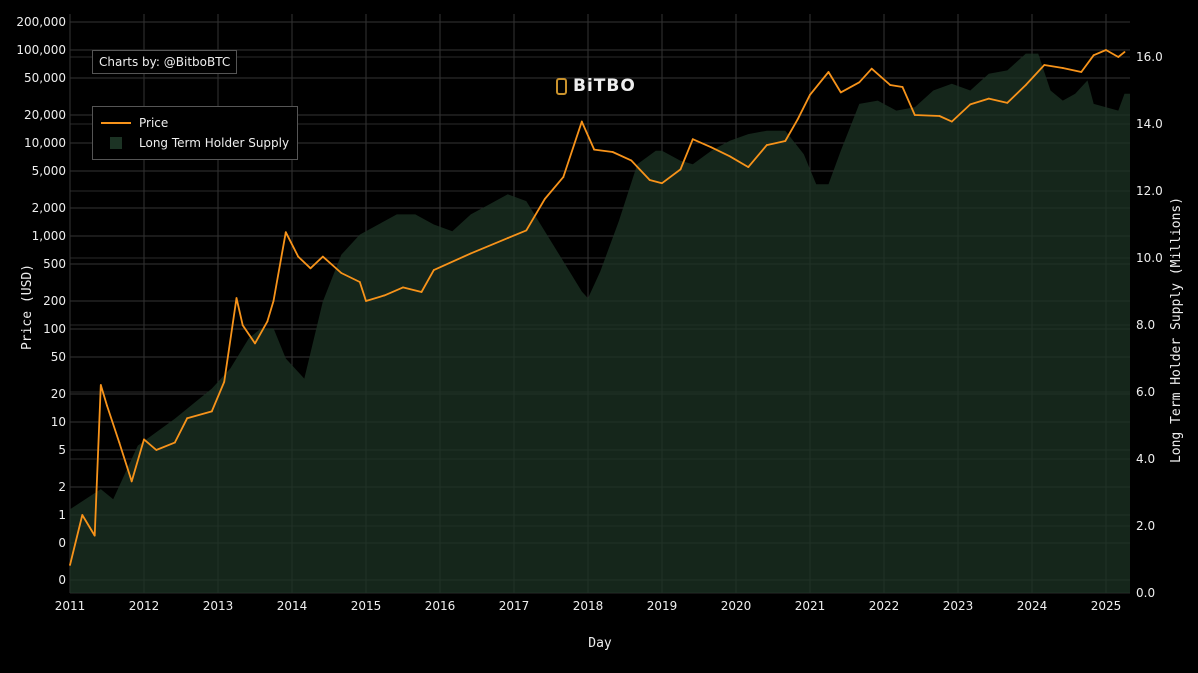  Describe the element at coordinates (1145, 593) in the screenshot. I see `right-tick-label: 0.0` at that location.